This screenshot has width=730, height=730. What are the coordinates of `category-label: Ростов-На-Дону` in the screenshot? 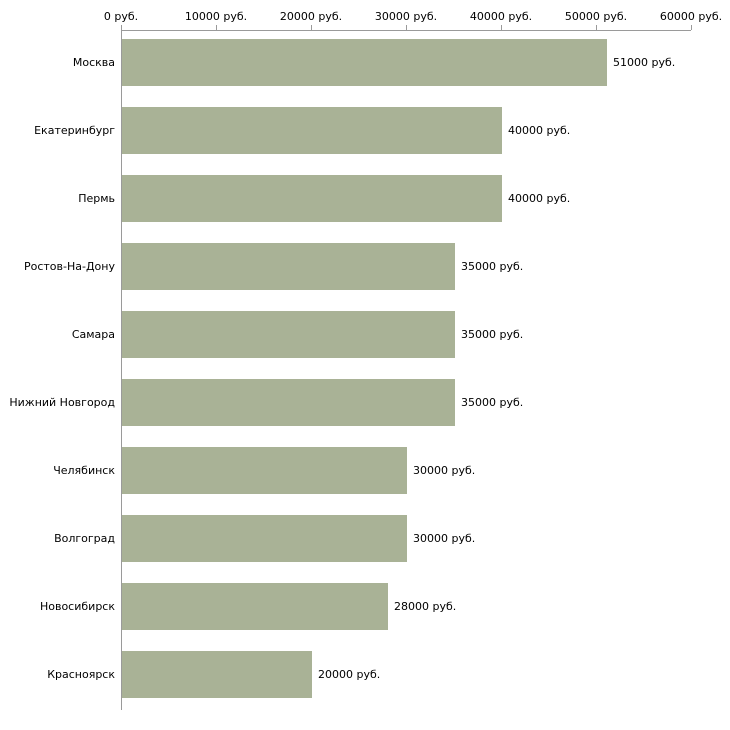 It's located at (69, 266).